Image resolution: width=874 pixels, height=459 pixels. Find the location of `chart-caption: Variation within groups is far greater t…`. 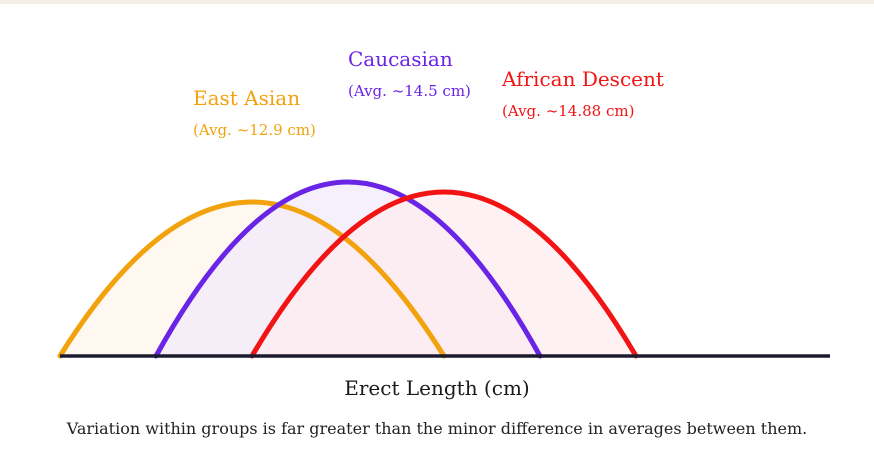

chart-caption: Variation within groups is far greater t… is located at coordinates (437, 428).